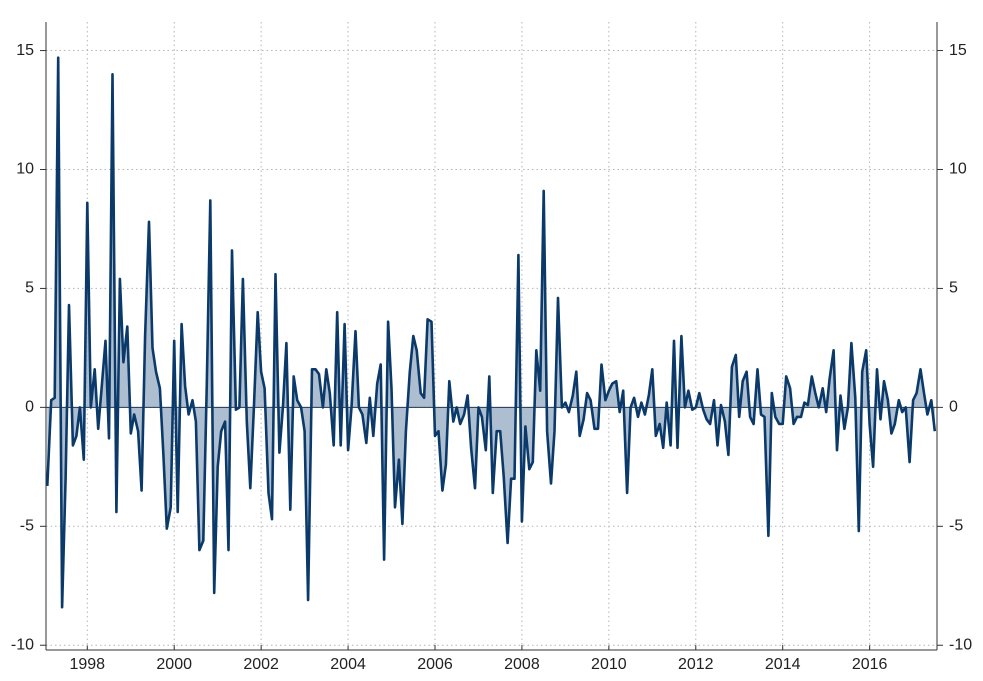 The height and width of the screenshot is (681, 983). I want to click on x-tick-label: 2010, so click(609, 664).